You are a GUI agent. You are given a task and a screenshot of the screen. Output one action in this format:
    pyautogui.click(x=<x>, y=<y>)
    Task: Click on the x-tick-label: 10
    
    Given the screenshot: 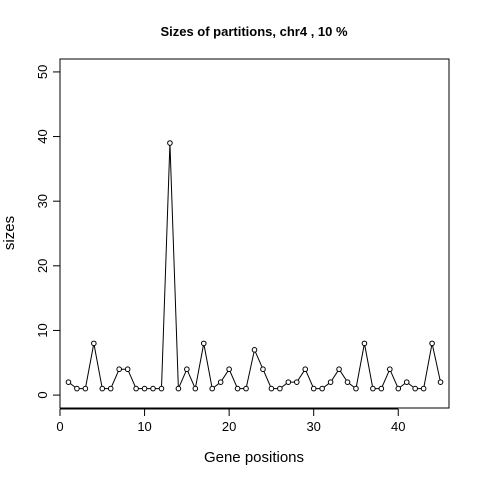 What is the action you would take?
    pyautogui.click(x=144, y=426)
    